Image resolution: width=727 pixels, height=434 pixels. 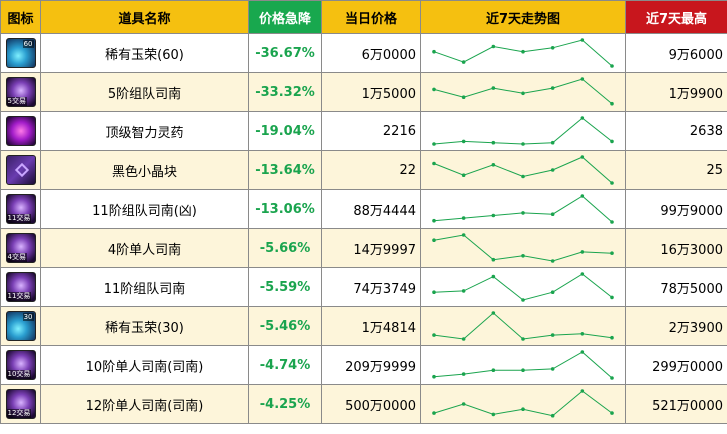 I want to click on table-header-row: 图标 道具名称 价格急降 当日价格 近7天走势图 近7天最高, so click(x=363, y=17).